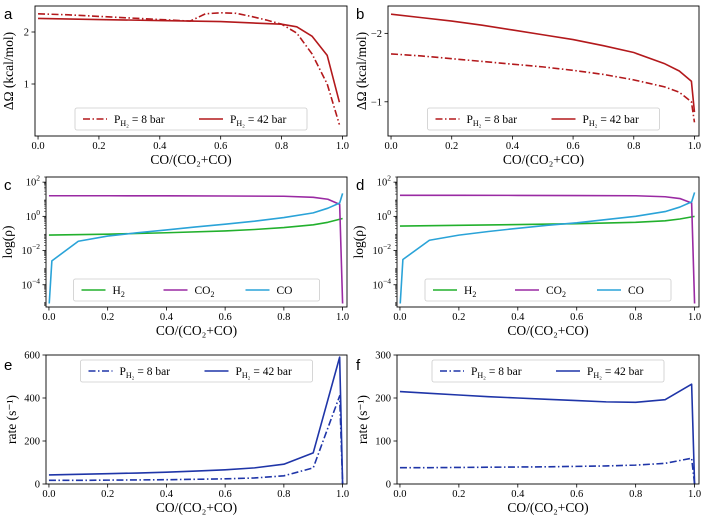 This screenshot has height=518, width=701. Describe the element at coordinates (32, 442) in the screenshot. I see `y-tick-label-e-1: 200` at that location.